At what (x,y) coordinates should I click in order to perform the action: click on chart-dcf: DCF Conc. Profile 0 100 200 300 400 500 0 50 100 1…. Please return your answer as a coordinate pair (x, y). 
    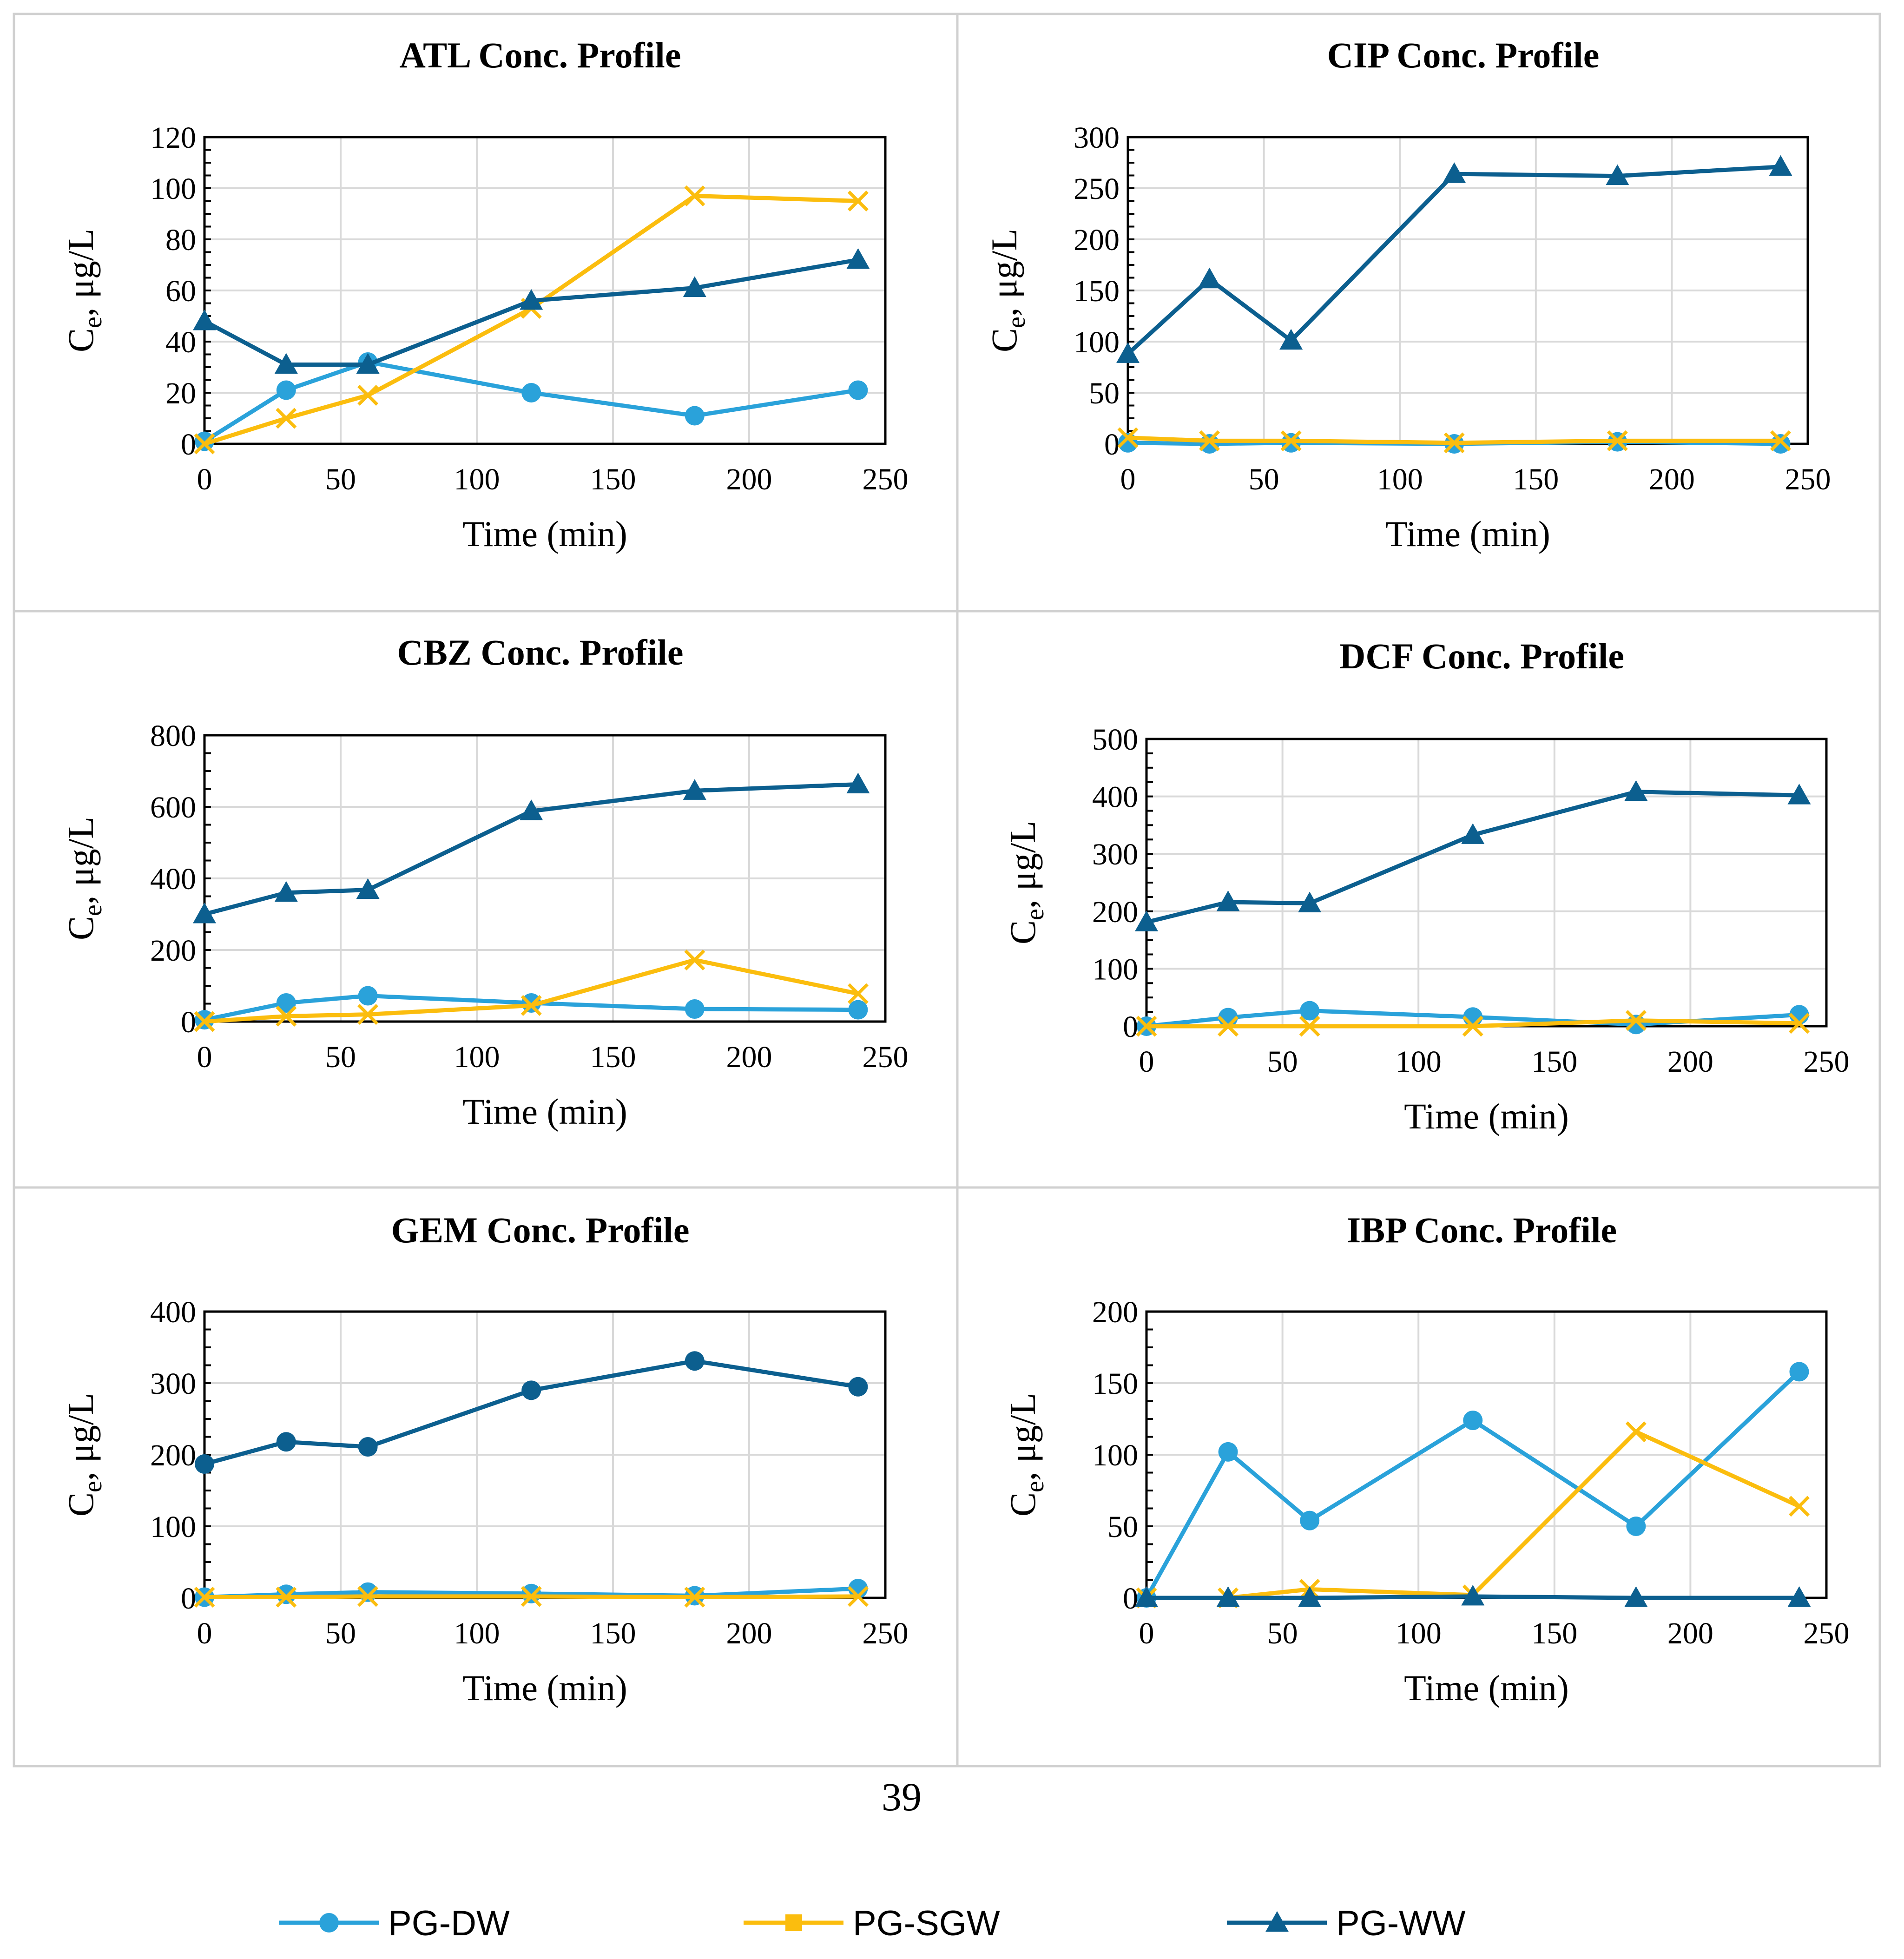
    Looking at the image, I should click on (1418, 900).